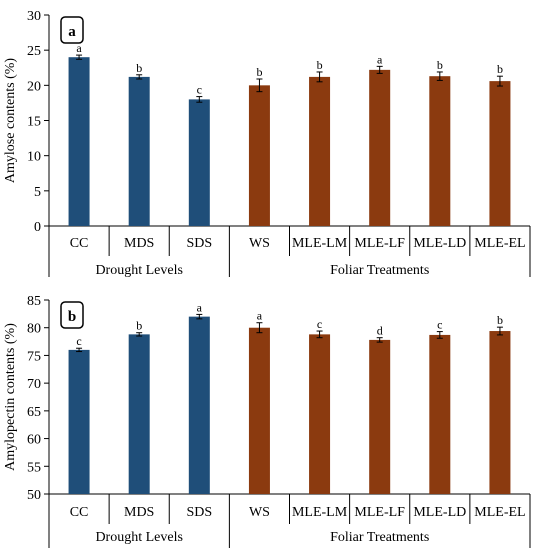 This screenshot has width=538, height=550. What do you see at coordinates (10, 121) in the screenshot?
I see `y-axis-label: Amylose contents (%)` at bounding box center [10, 121].